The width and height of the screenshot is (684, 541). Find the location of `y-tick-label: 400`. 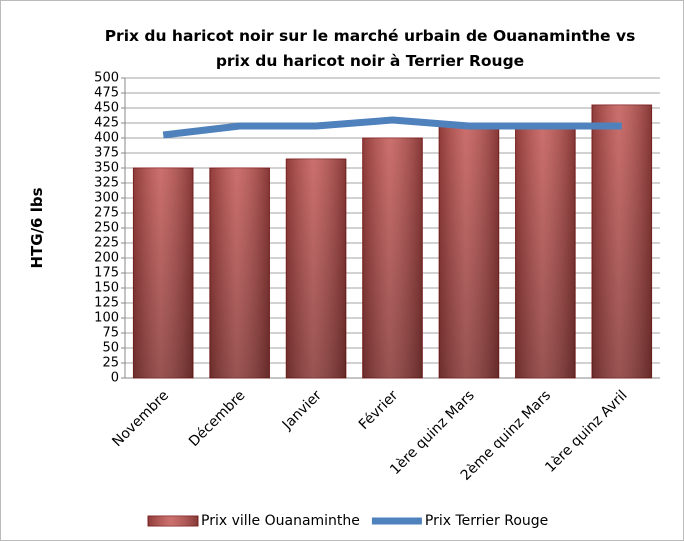

y-tick-label: 400 is located at coordinates (106, 138).